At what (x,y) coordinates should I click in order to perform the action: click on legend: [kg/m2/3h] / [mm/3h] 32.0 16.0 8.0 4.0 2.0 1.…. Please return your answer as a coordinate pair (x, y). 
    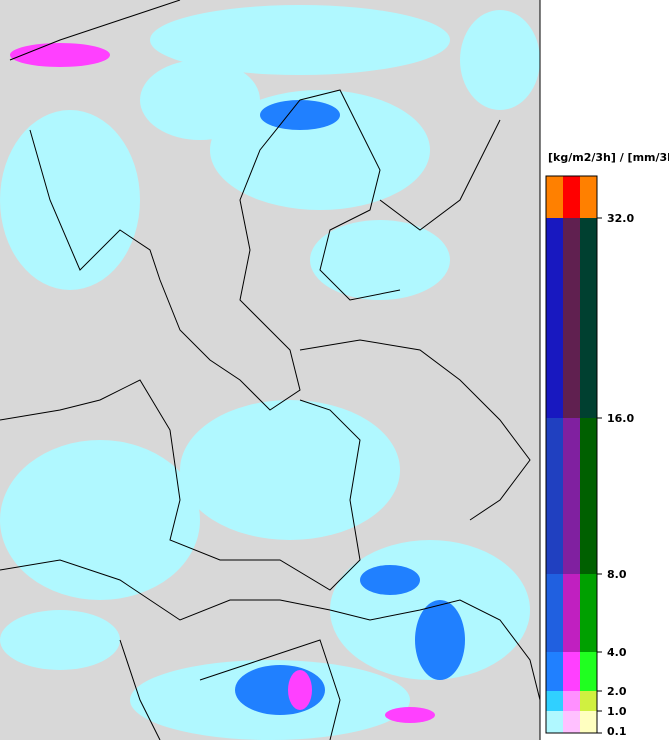
    Looking at the image, I should click on (607, 444).